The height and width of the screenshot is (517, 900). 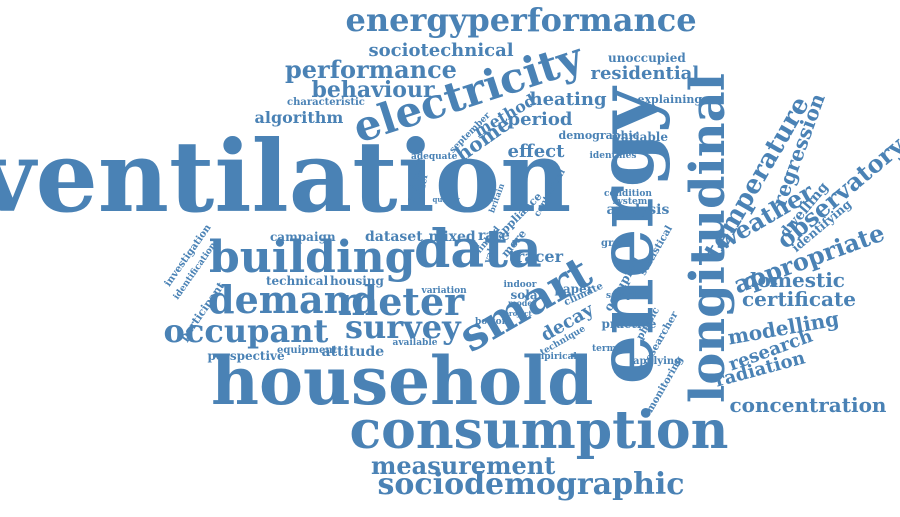 I want to click on word-variation: variation, so click(x=444, y=290).